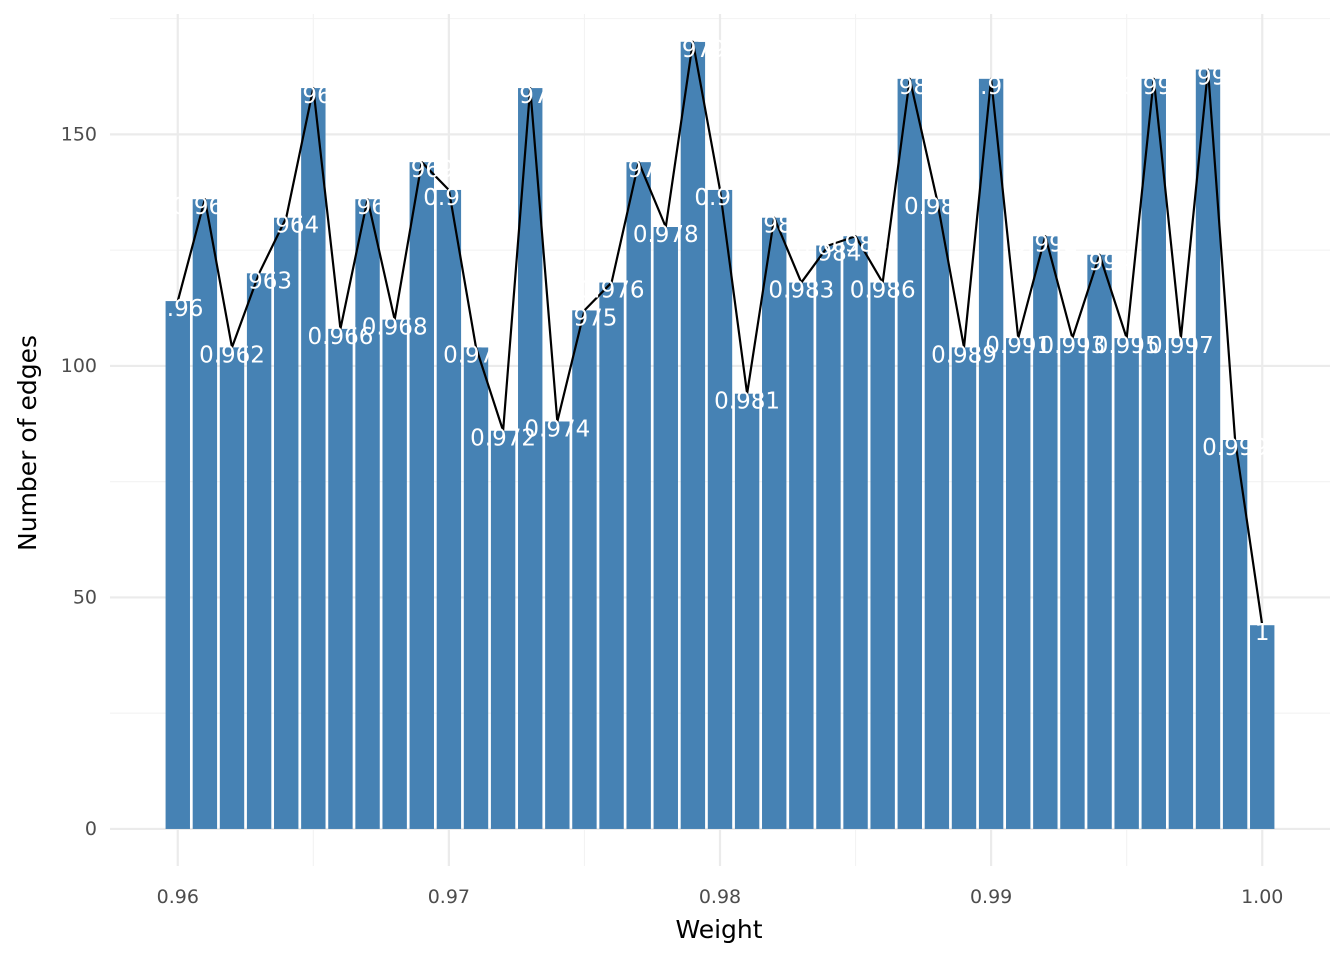  What do you see at coordinates (476, 355) in the screenshot?
I see `bar-value-label: 0.971` at bounding box center [476, 355].